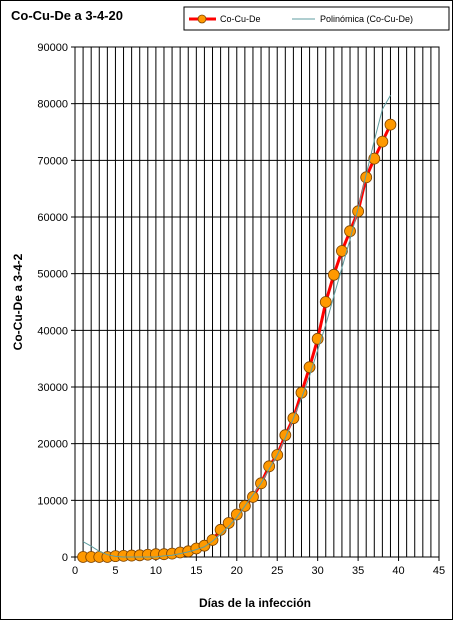 Image resolution: width=453 pixels, height=620 pixels. What do you see at coordinates (240, 19) in the screenshot?
I see `legend-label-co-cu-de: Co-Cu-De` at bounding box center [240, 19].